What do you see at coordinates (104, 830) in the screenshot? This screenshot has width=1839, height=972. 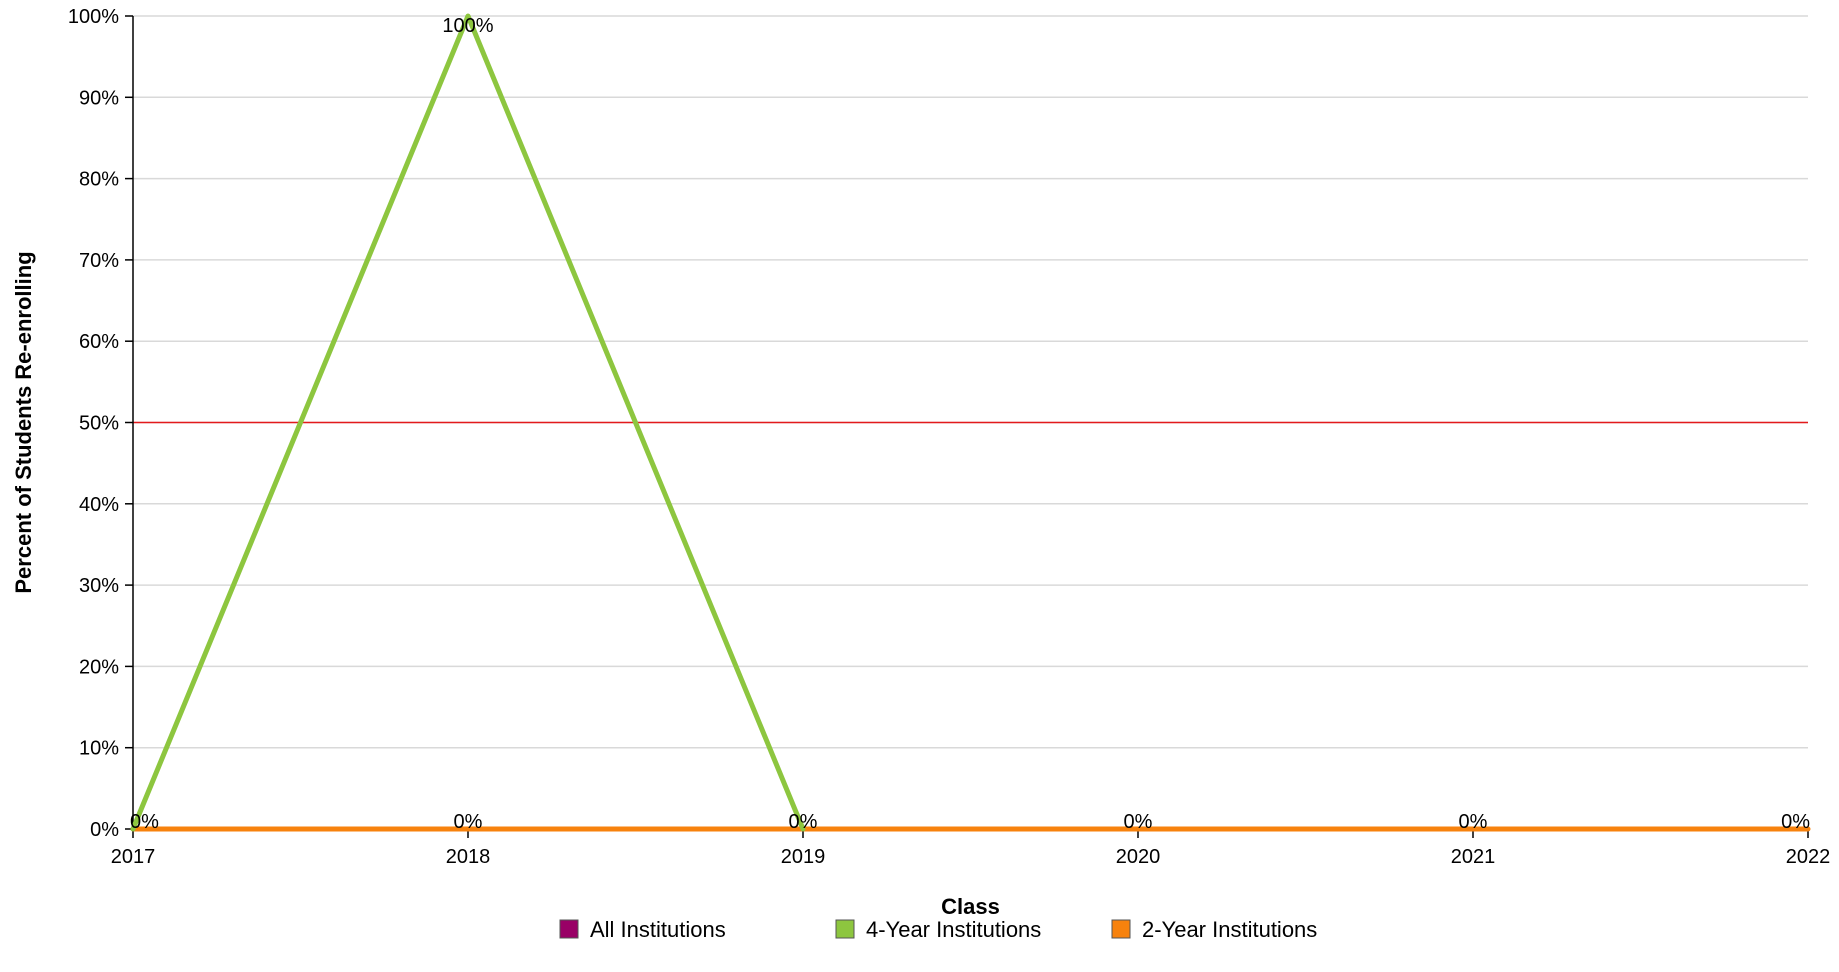 I see `y-tick-label: 0%` at bounding box center [104, 830].